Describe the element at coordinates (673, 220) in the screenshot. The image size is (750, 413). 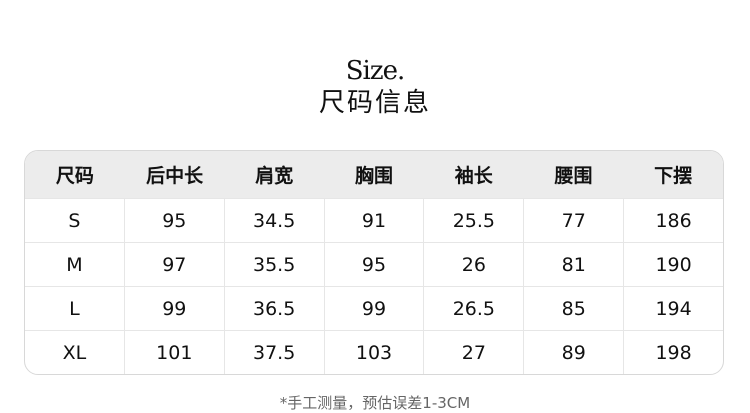
I see `table-cell: 186` at that location.